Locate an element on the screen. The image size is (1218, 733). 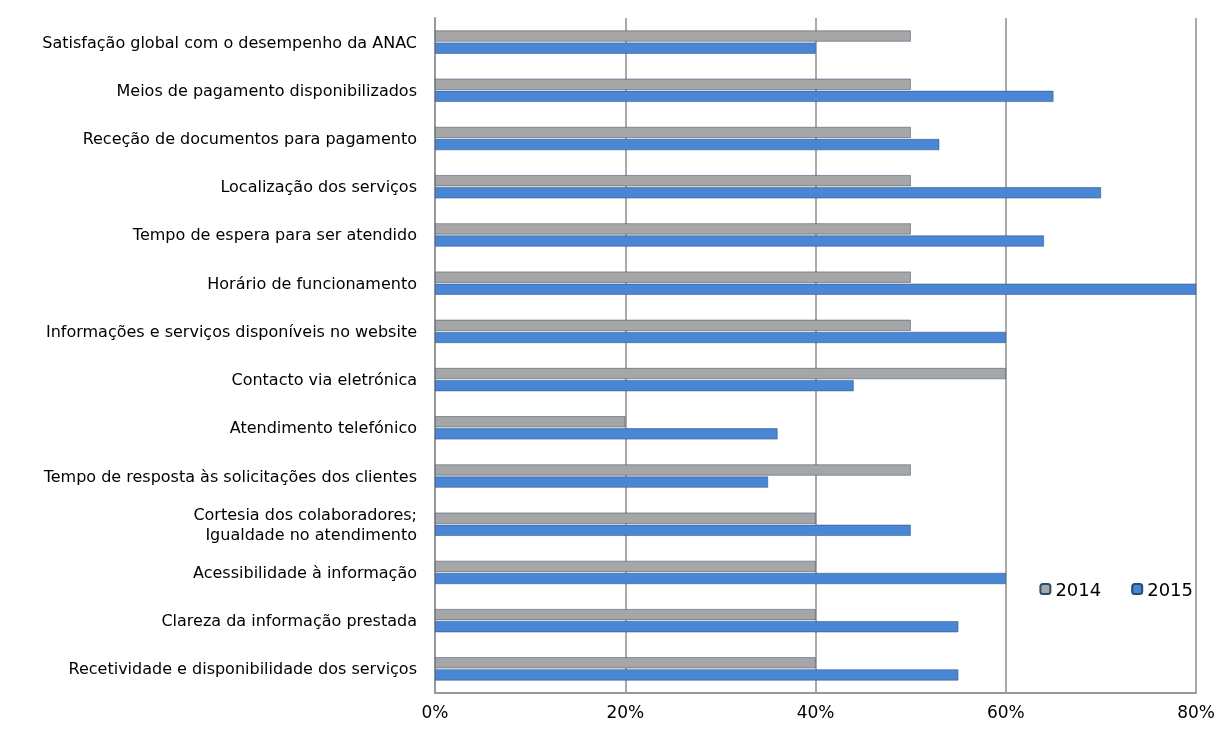
y-tick-label: Recetividade e disponibilidade dos serviços is located at coordinates (242, 669).